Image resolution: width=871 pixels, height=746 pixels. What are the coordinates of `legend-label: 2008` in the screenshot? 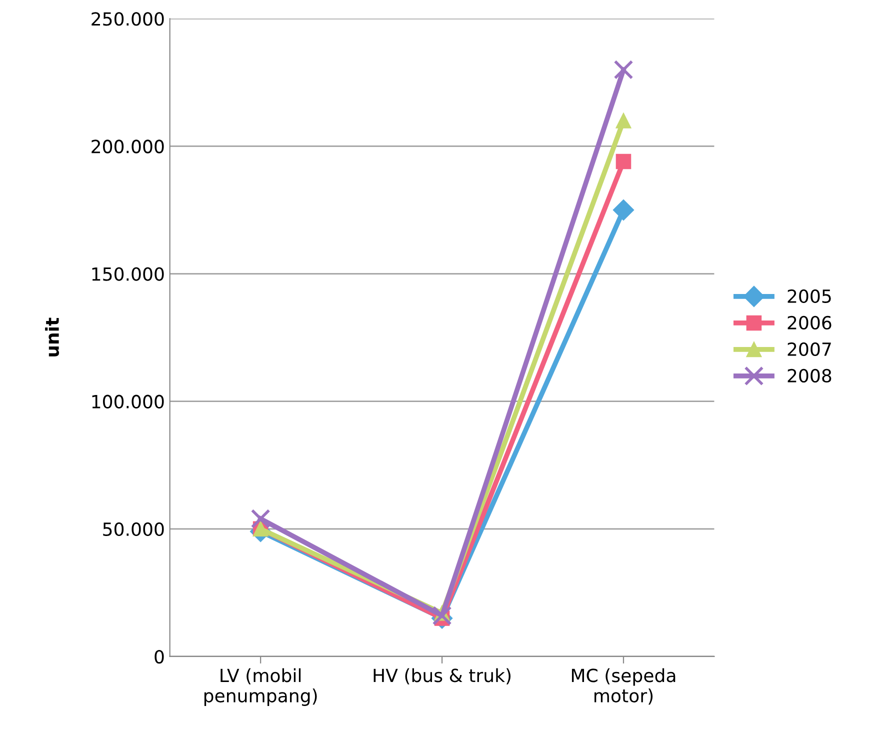 It's located at (810, 375).